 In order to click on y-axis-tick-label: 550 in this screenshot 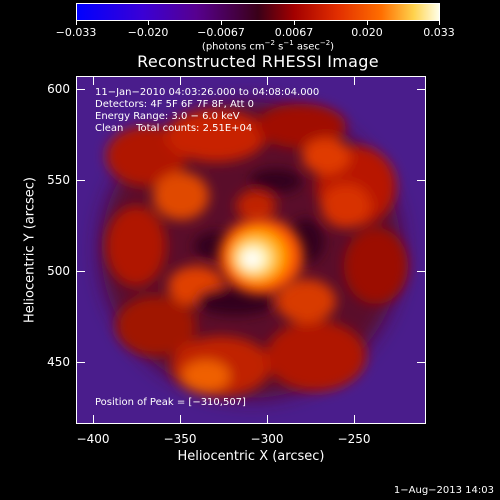, I will do `click(58, 180)`.